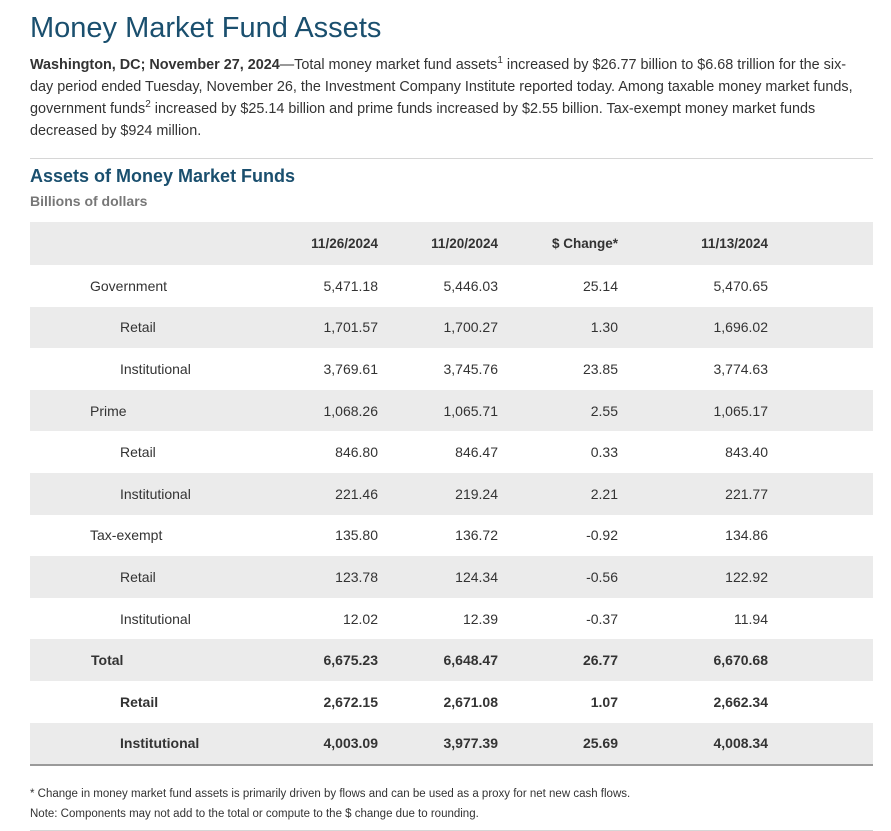 This screenshot has height=831, width=891. I want to click on table-subtitle: Billions of dollars, so click(89, 201).